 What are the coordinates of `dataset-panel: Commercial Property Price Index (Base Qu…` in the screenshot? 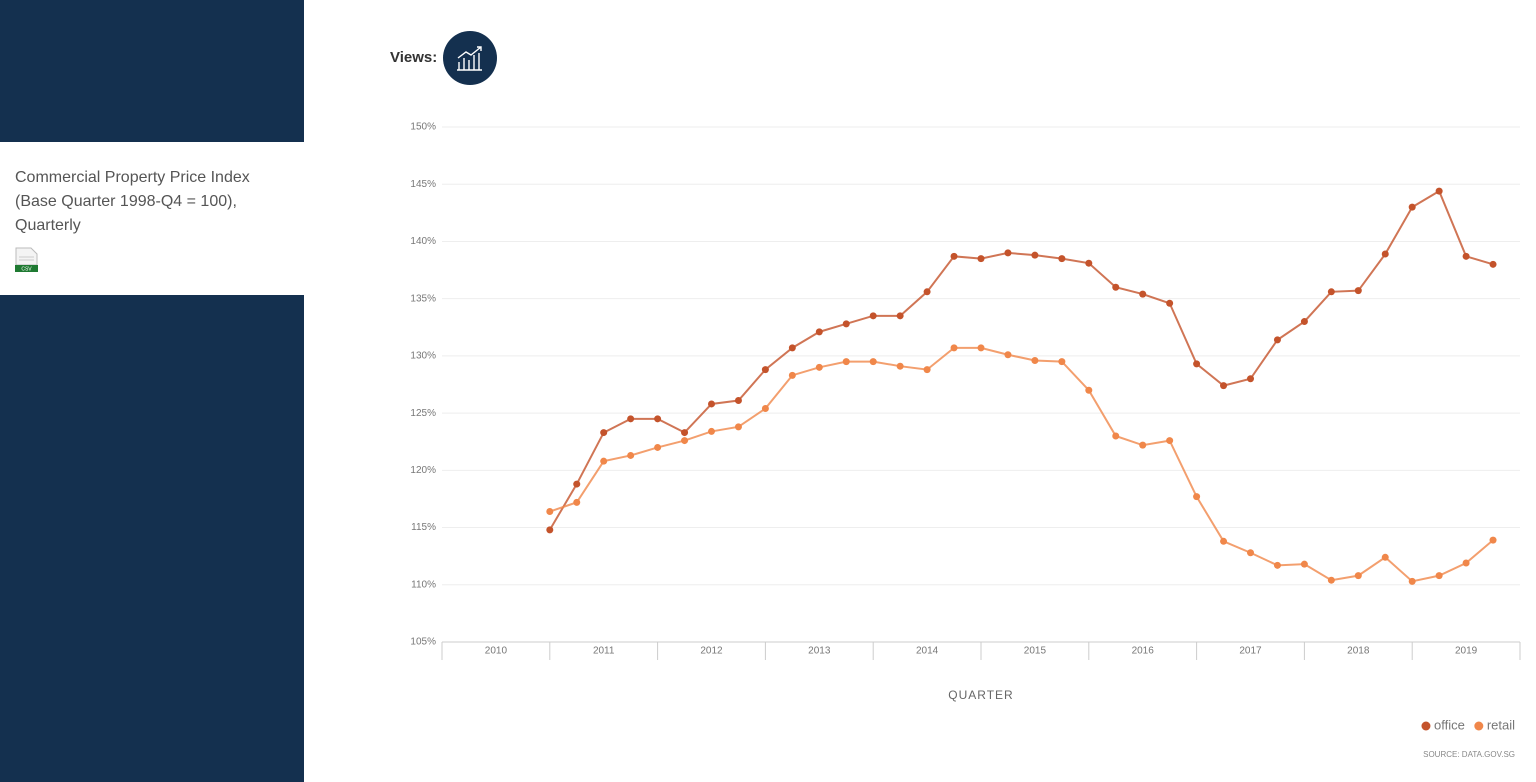 It's located at (152, 218).